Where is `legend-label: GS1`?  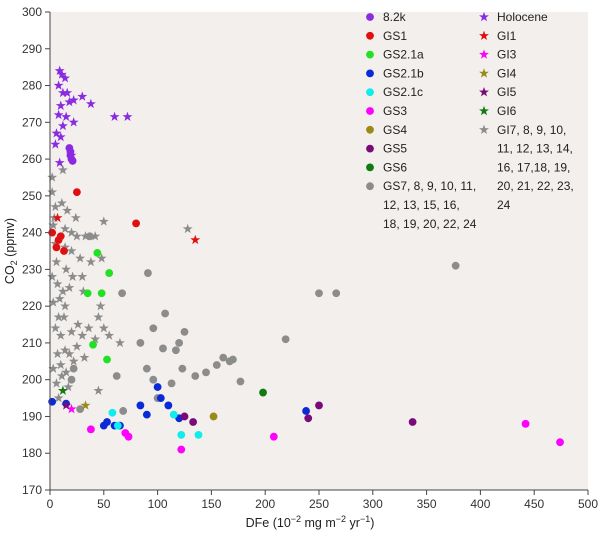
legend-label: GS1 is located at coordinates (395, 36).